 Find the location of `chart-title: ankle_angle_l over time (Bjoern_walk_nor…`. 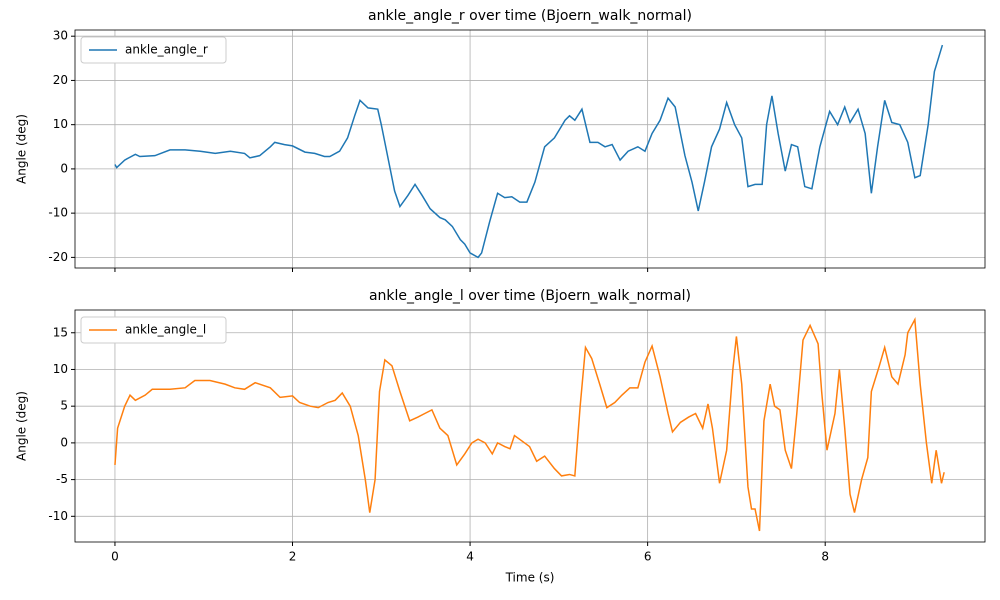

chart-title: ankle_angle_l over time (Bjoern_walk_nor… is located at coordinates (530, 296).